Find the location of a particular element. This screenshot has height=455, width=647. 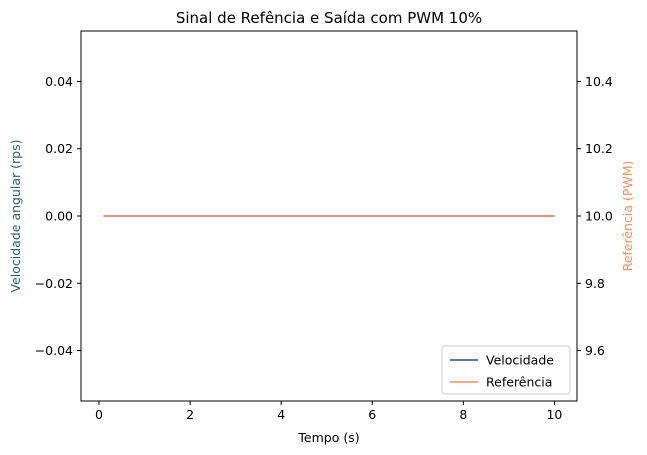

y-left-tick-label: 0.02 is located at coordinates (59, 148).